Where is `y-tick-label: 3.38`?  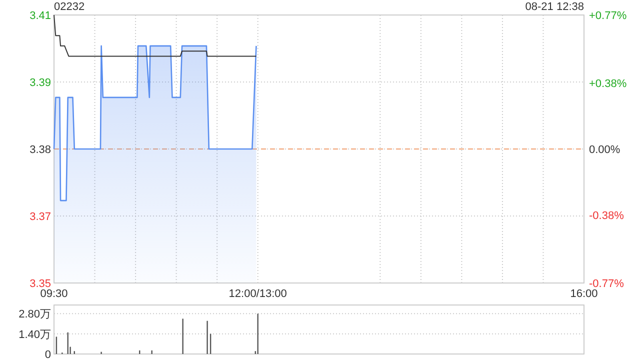
y-tick-label: 3.38 is located at coordinates (40, 150).